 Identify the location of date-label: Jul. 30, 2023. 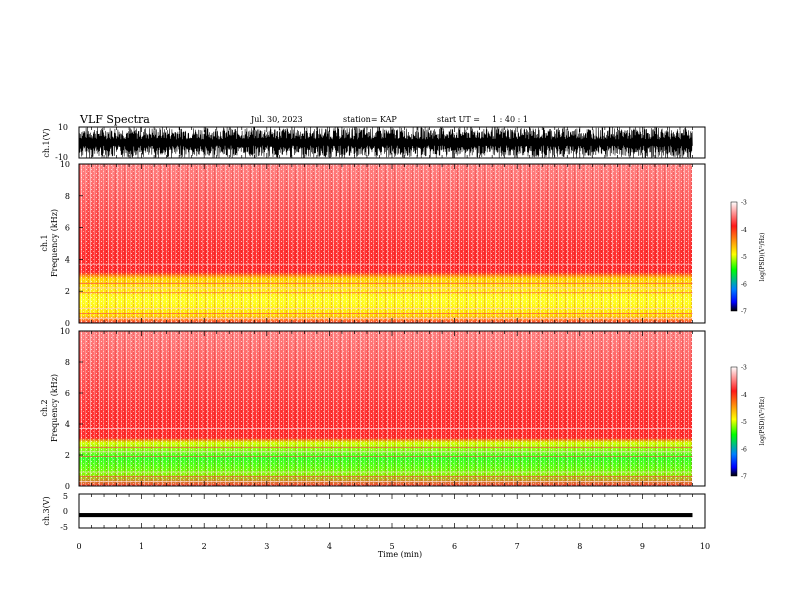
(276, 119).